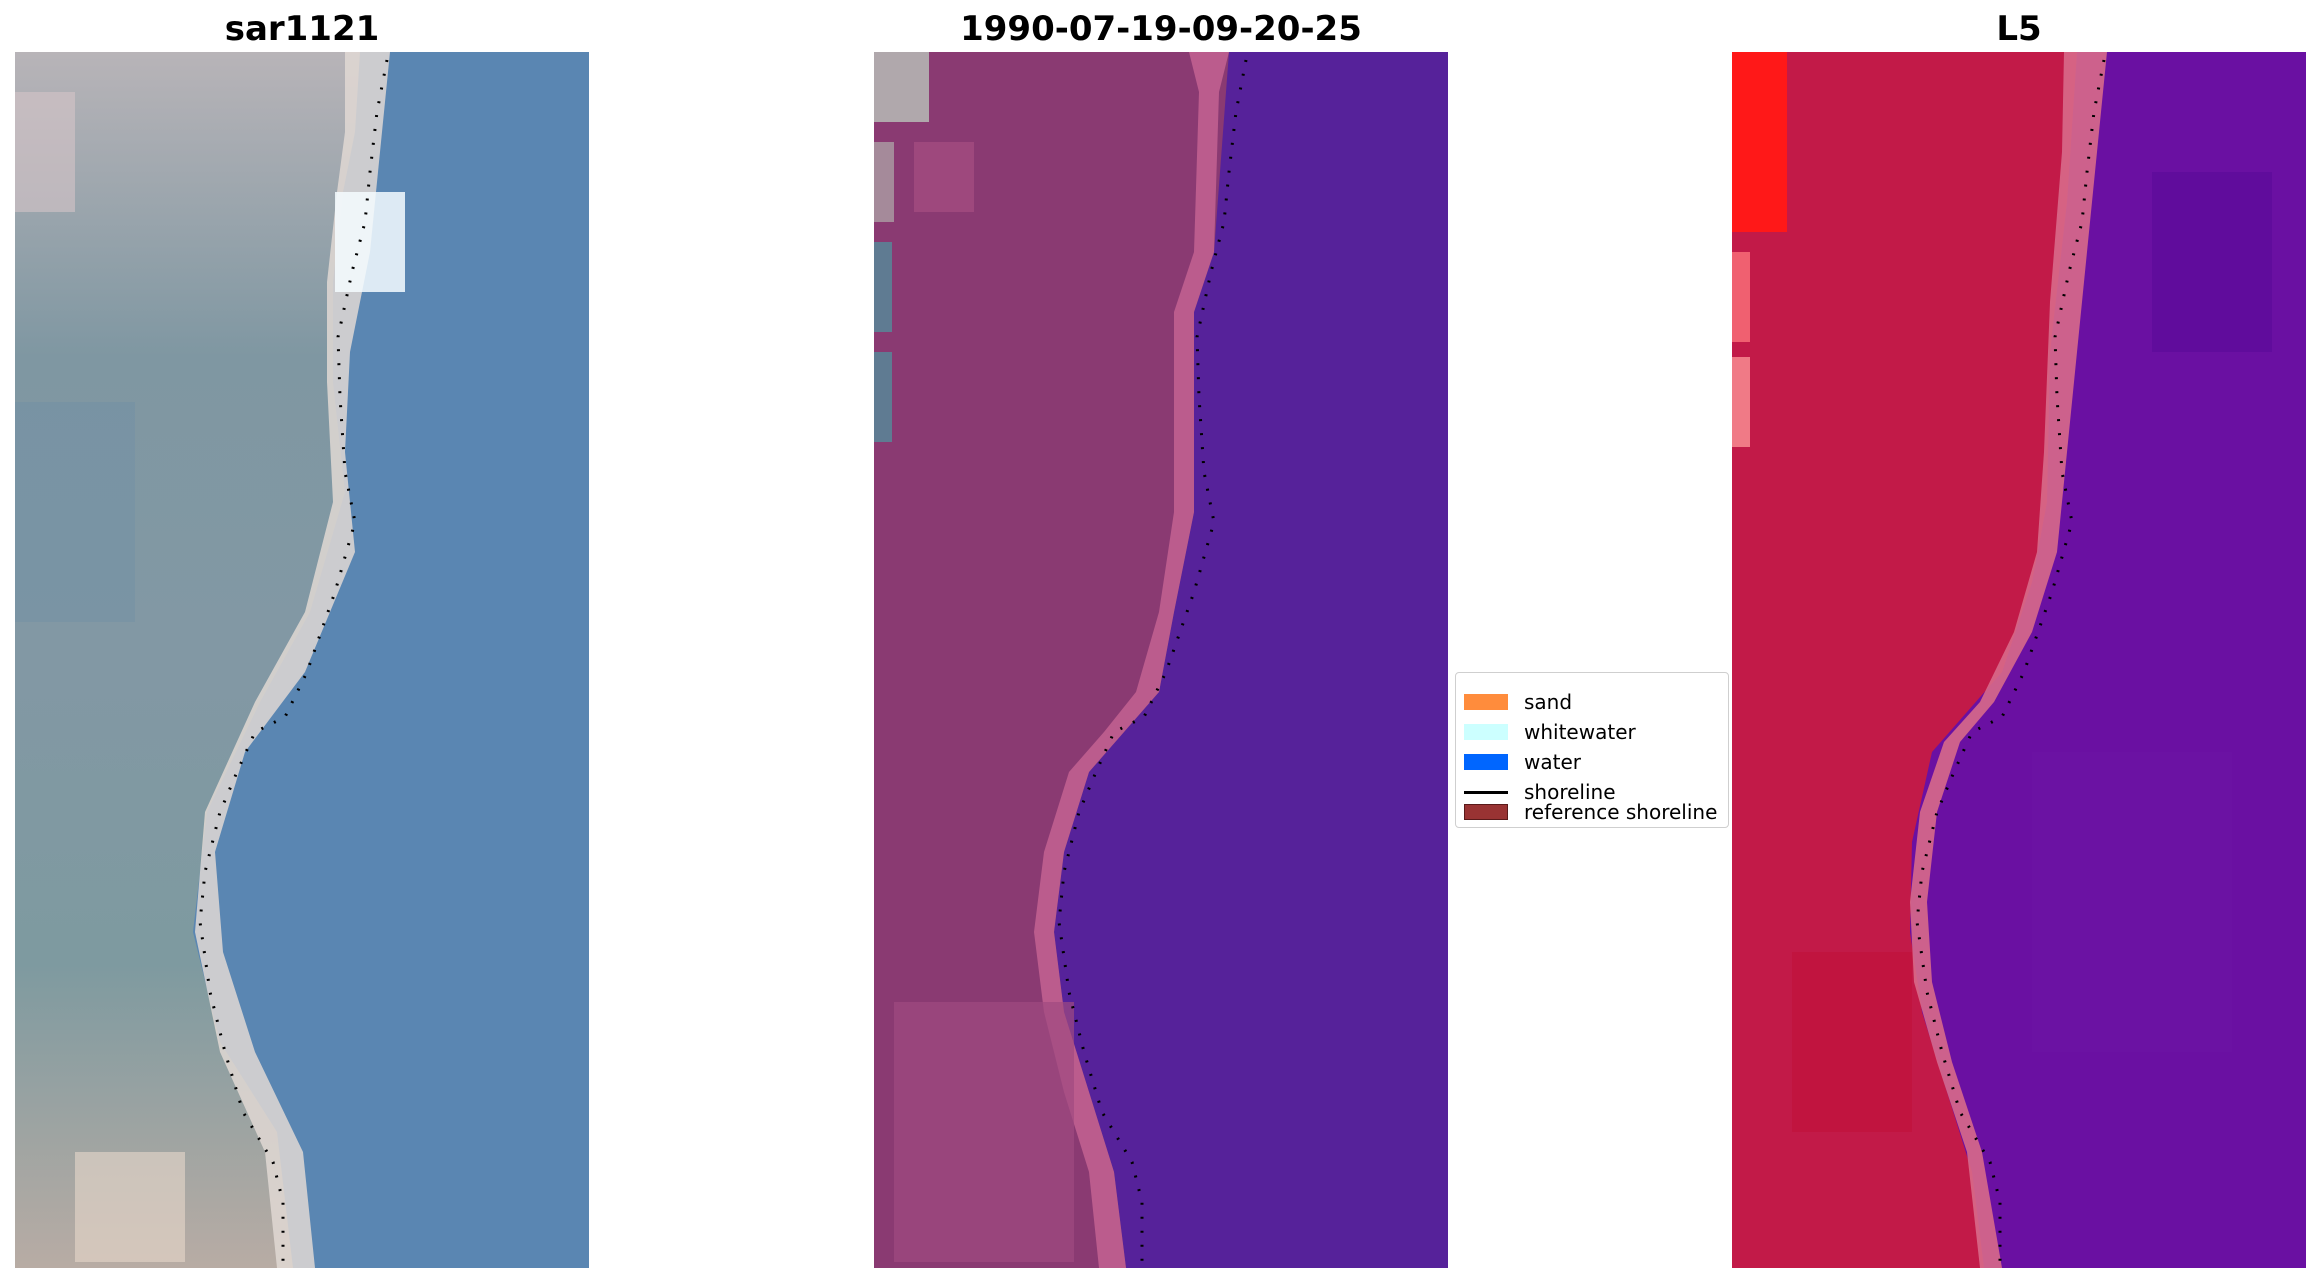  I want to click on water-swatch, so click(1486, 762).